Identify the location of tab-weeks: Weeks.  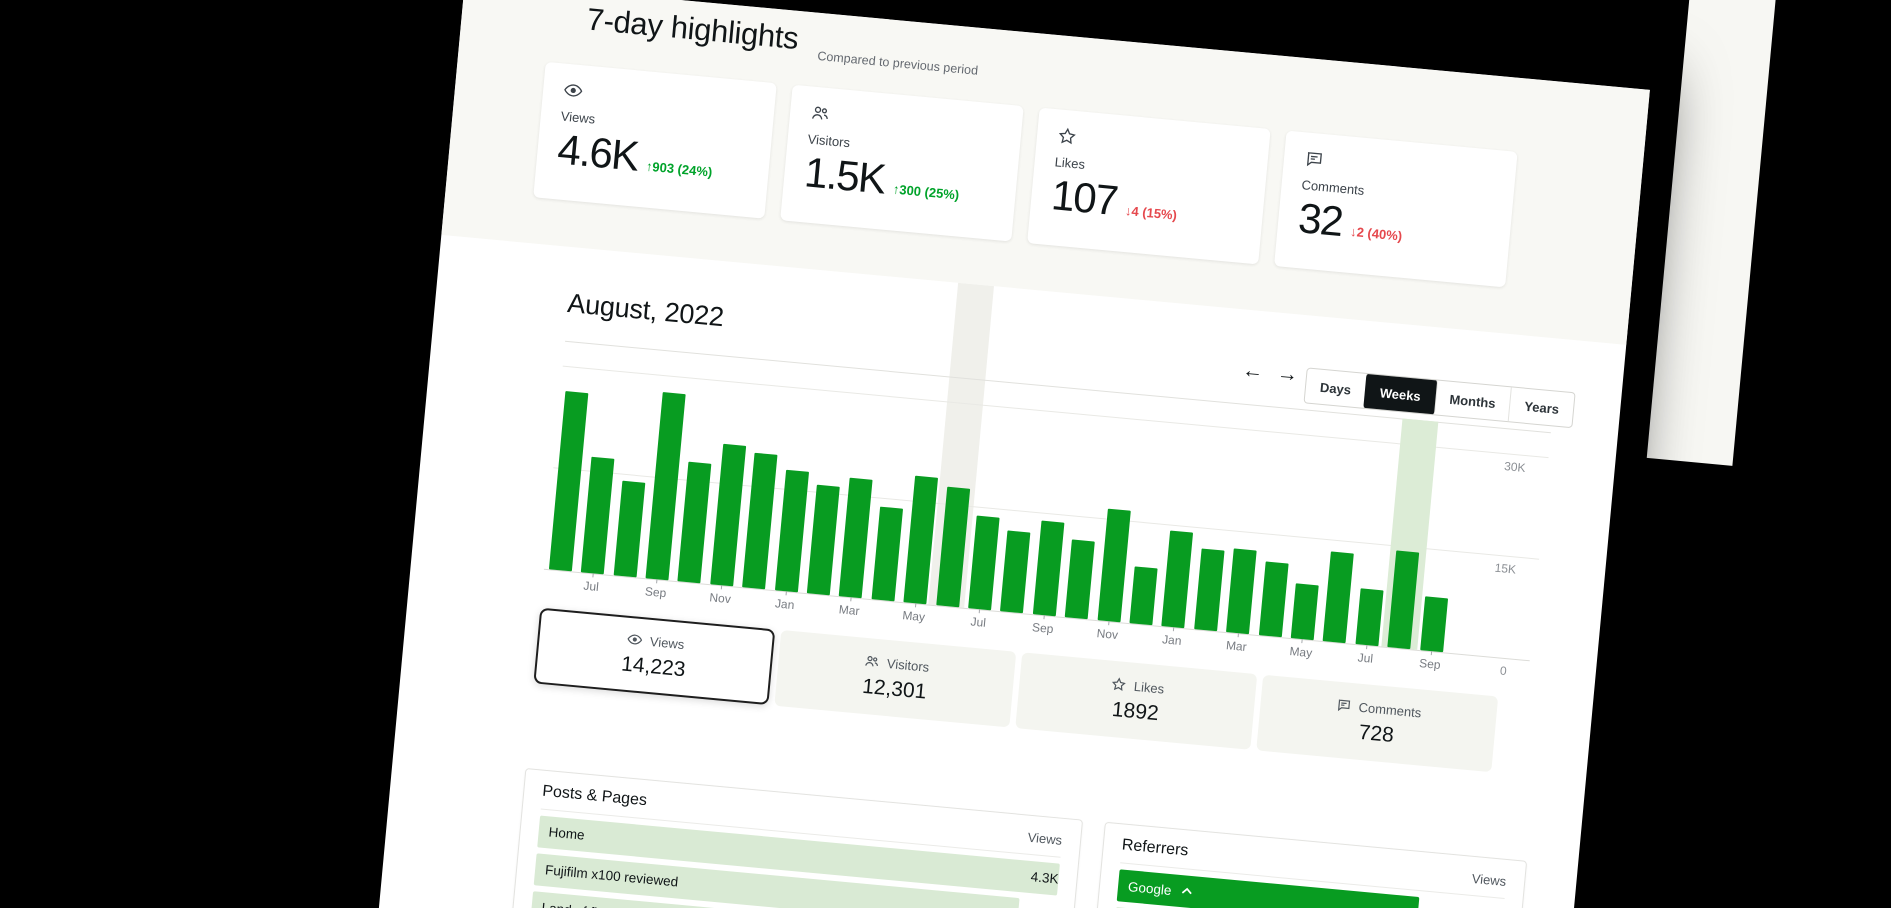
(1401, 394).